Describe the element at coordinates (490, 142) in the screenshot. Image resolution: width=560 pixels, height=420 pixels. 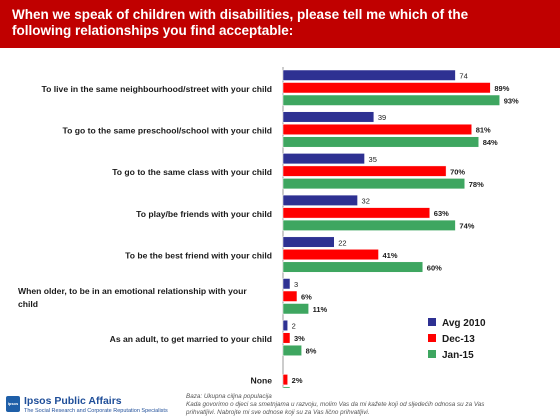
I see `data-label: 84%` at that location.